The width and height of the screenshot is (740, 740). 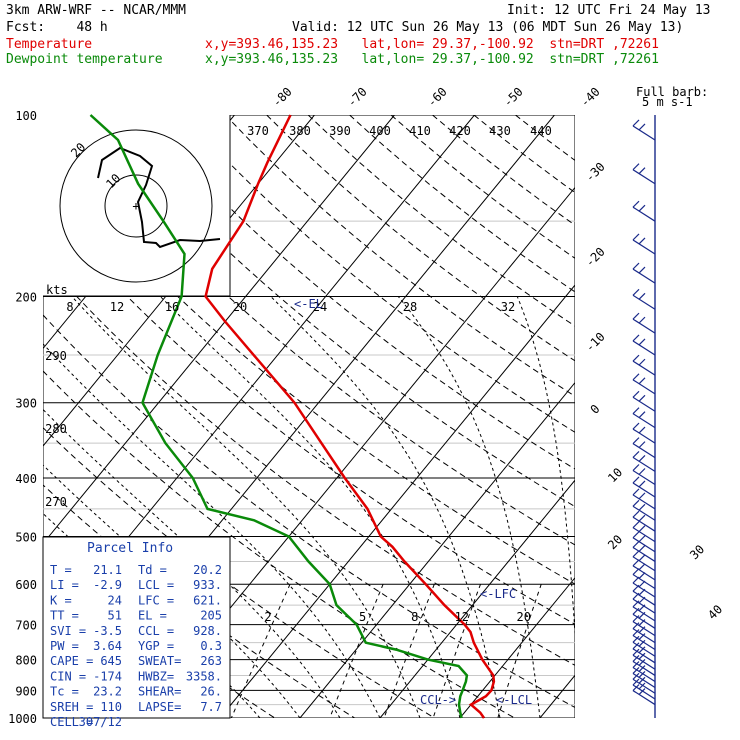 What do you see at coordinates (26, 661) in the screenshot?
I see `pressure-tick-label: 800` at bounding box center [26, 661].